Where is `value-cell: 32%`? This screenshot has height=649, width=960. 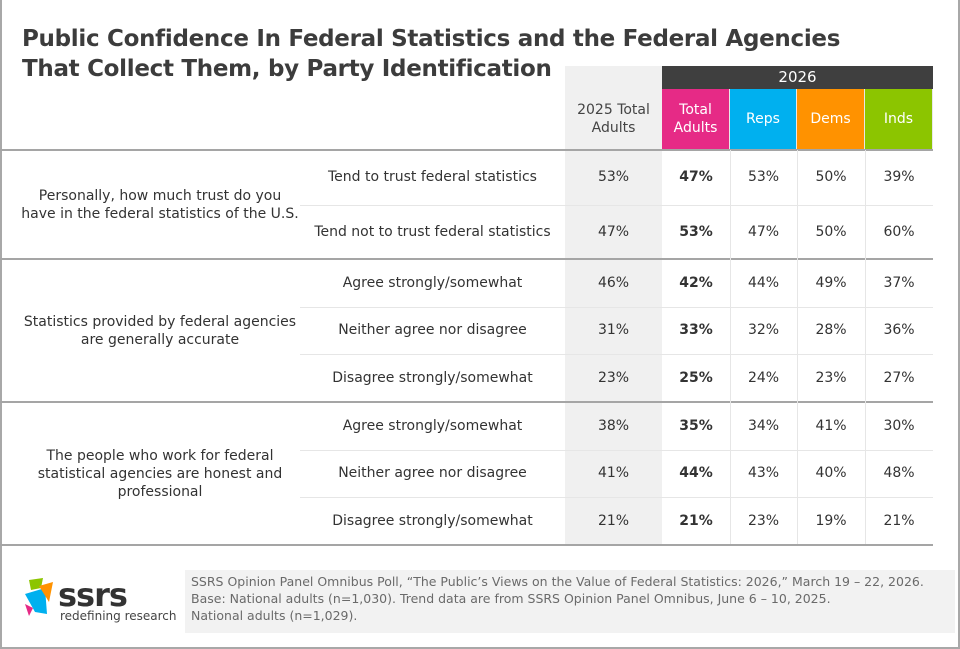 value-cell: 32% is located at coordinates (763, 330).